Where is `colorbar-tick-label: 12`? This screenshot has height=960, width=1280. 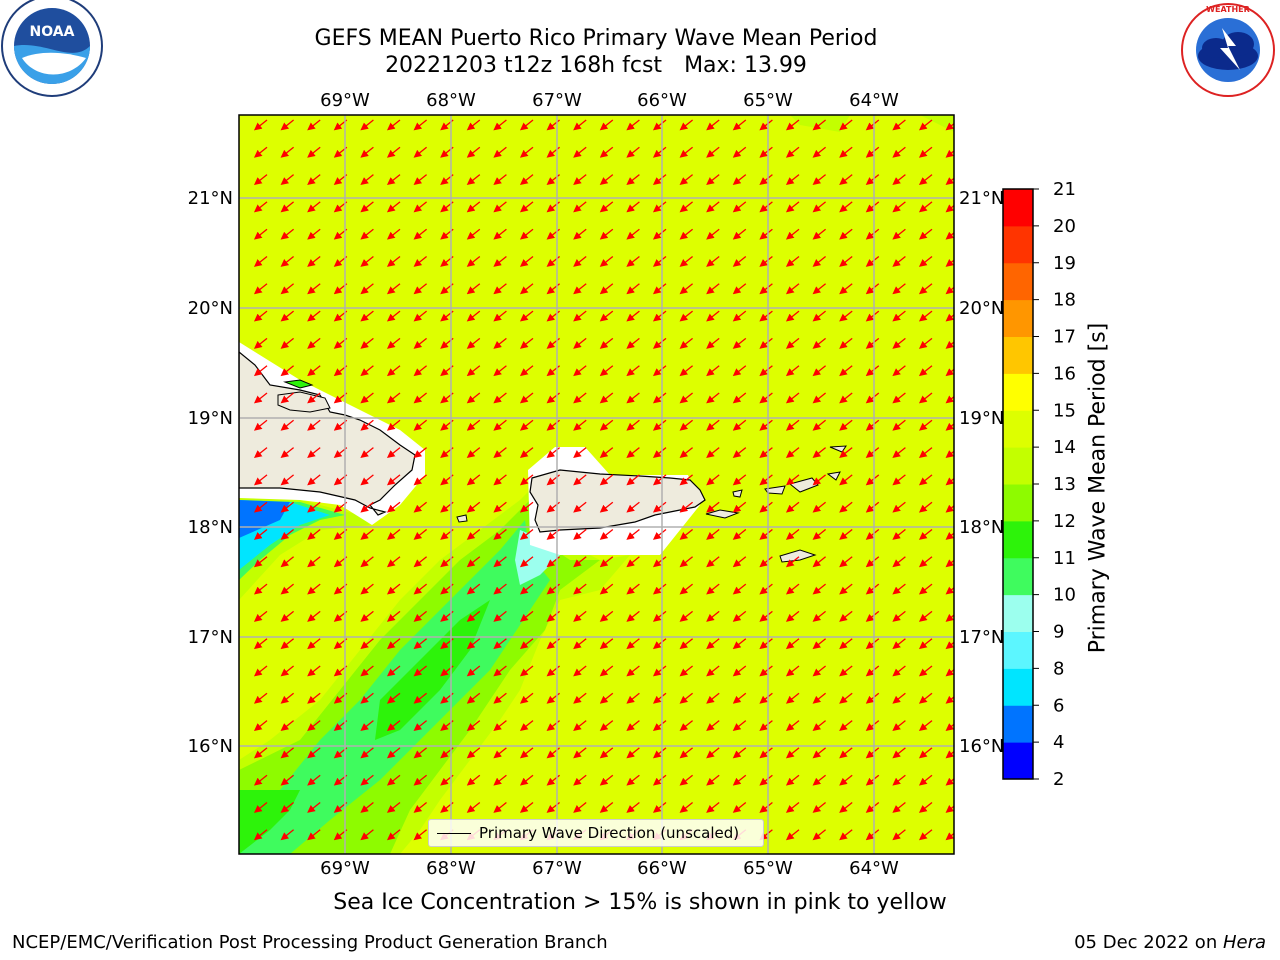
colorbar-tick-label: 12 is located at coordinates (1064, 521).